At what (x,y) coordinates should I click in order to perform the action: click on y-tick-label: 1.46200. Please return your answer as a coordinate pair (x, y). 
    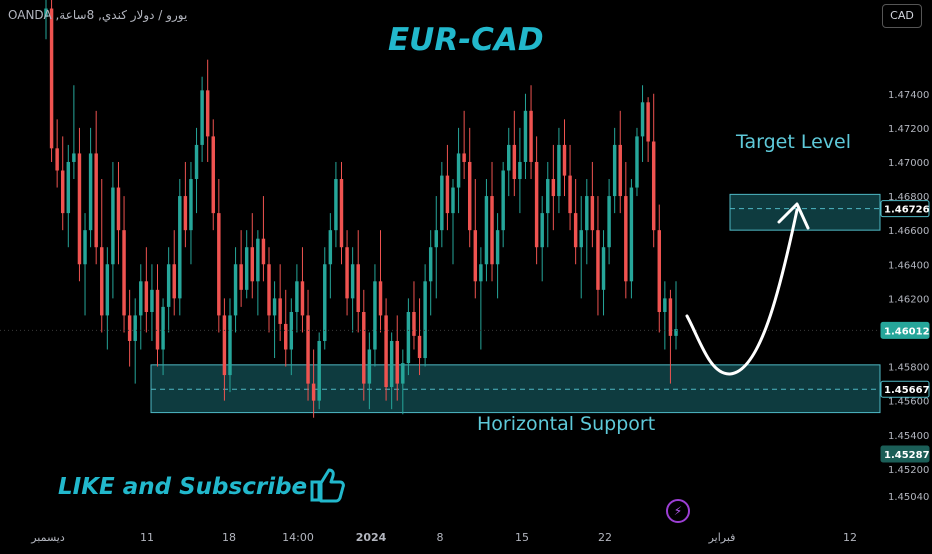
    Looking at the image, I should click on (908, 299).